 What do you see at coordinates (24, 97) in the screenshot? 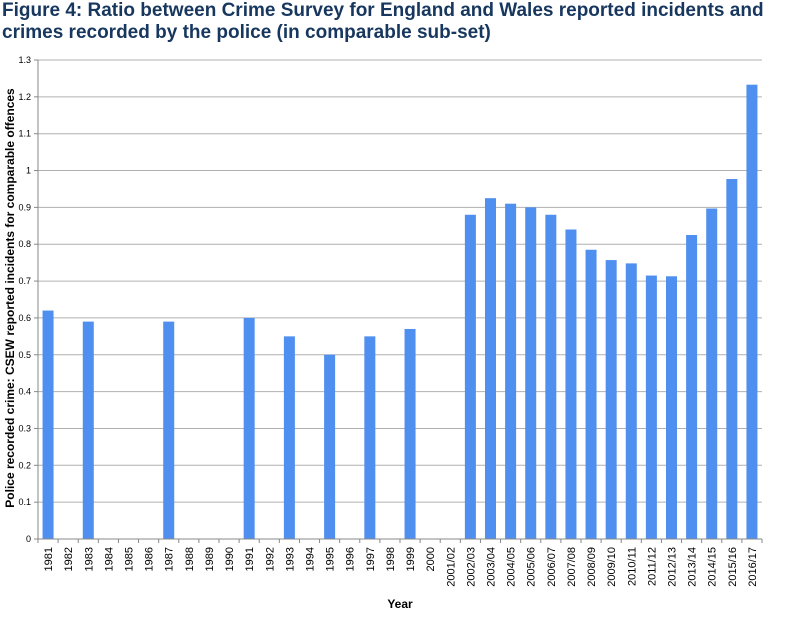
I see `y-tick-label: 1.2` at bounding box center [24, 97].